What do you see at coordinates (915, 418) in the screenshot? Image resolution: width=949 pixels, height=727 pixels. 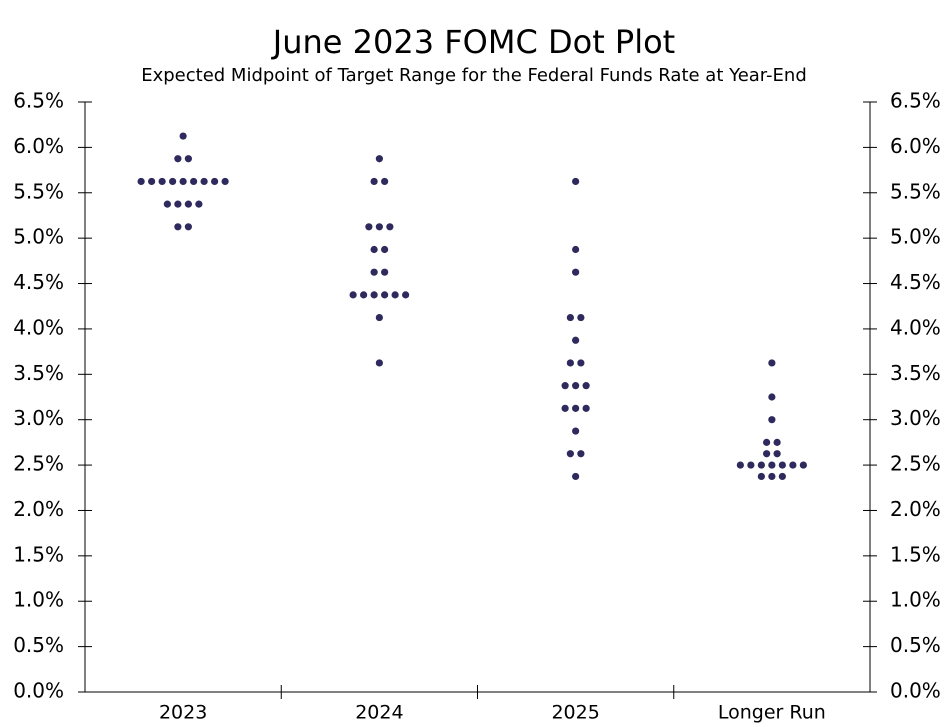 I see `y2-tick-label: 3.0%` at bounding box center [915, 418].